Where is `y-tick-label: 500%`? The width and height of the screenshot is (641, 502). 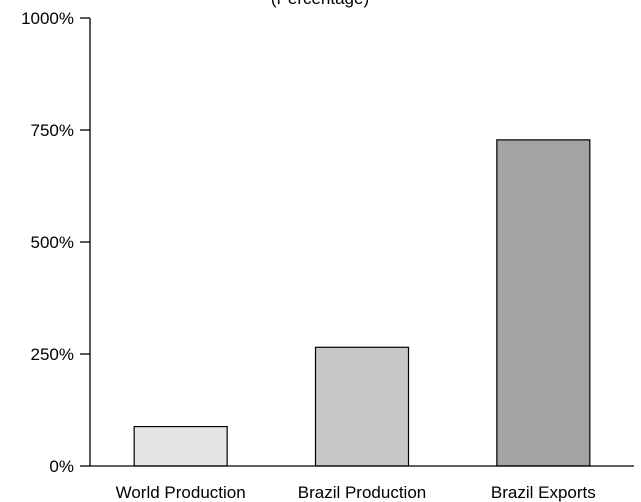
y-tick-label: 500% is located at coordinates (52, 242).